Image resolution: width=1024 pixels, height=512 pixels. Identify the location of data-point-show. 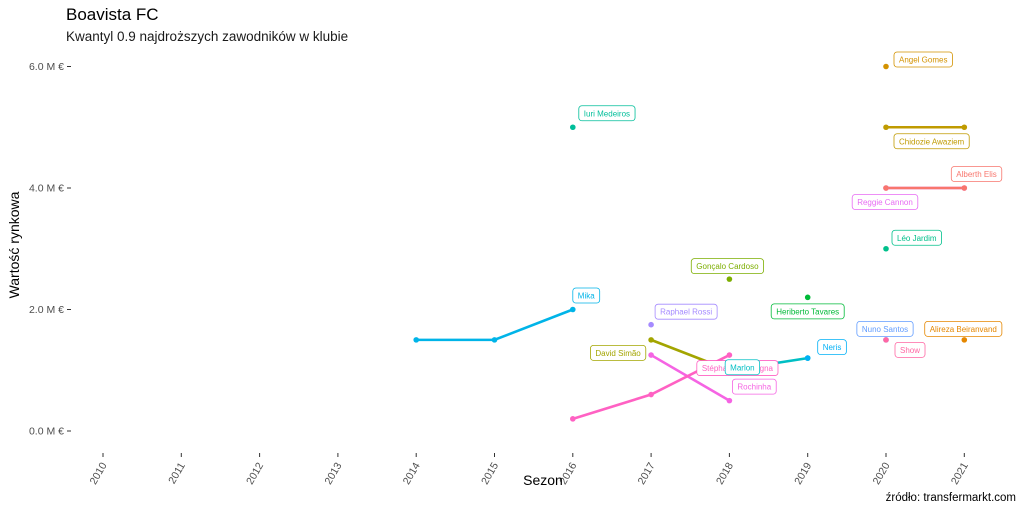
(886, 340).